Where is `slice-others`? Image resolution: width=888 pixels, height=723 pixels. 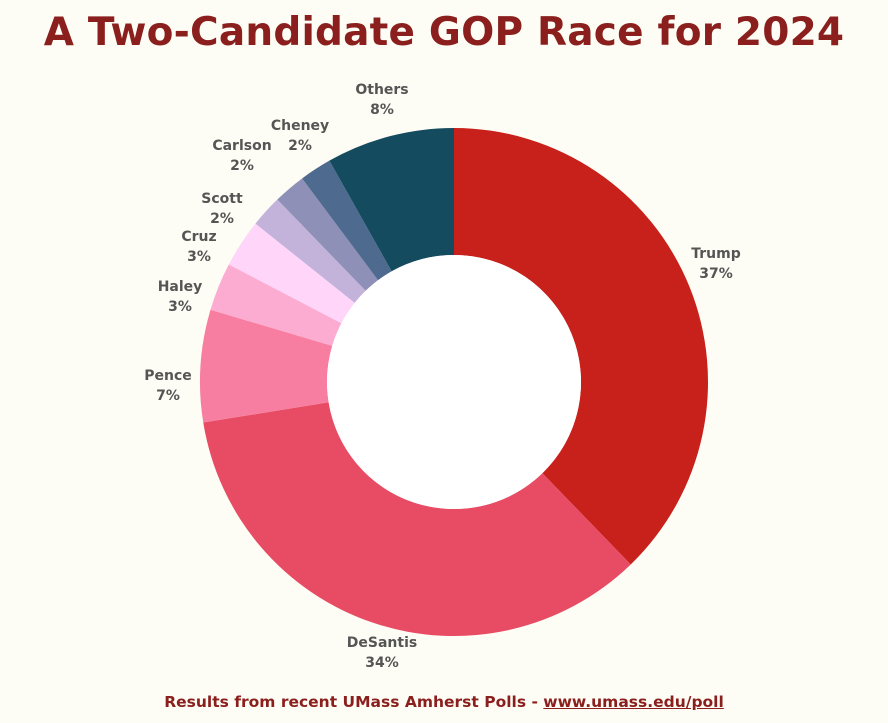
slice-others is located at coordinates (391, 200).